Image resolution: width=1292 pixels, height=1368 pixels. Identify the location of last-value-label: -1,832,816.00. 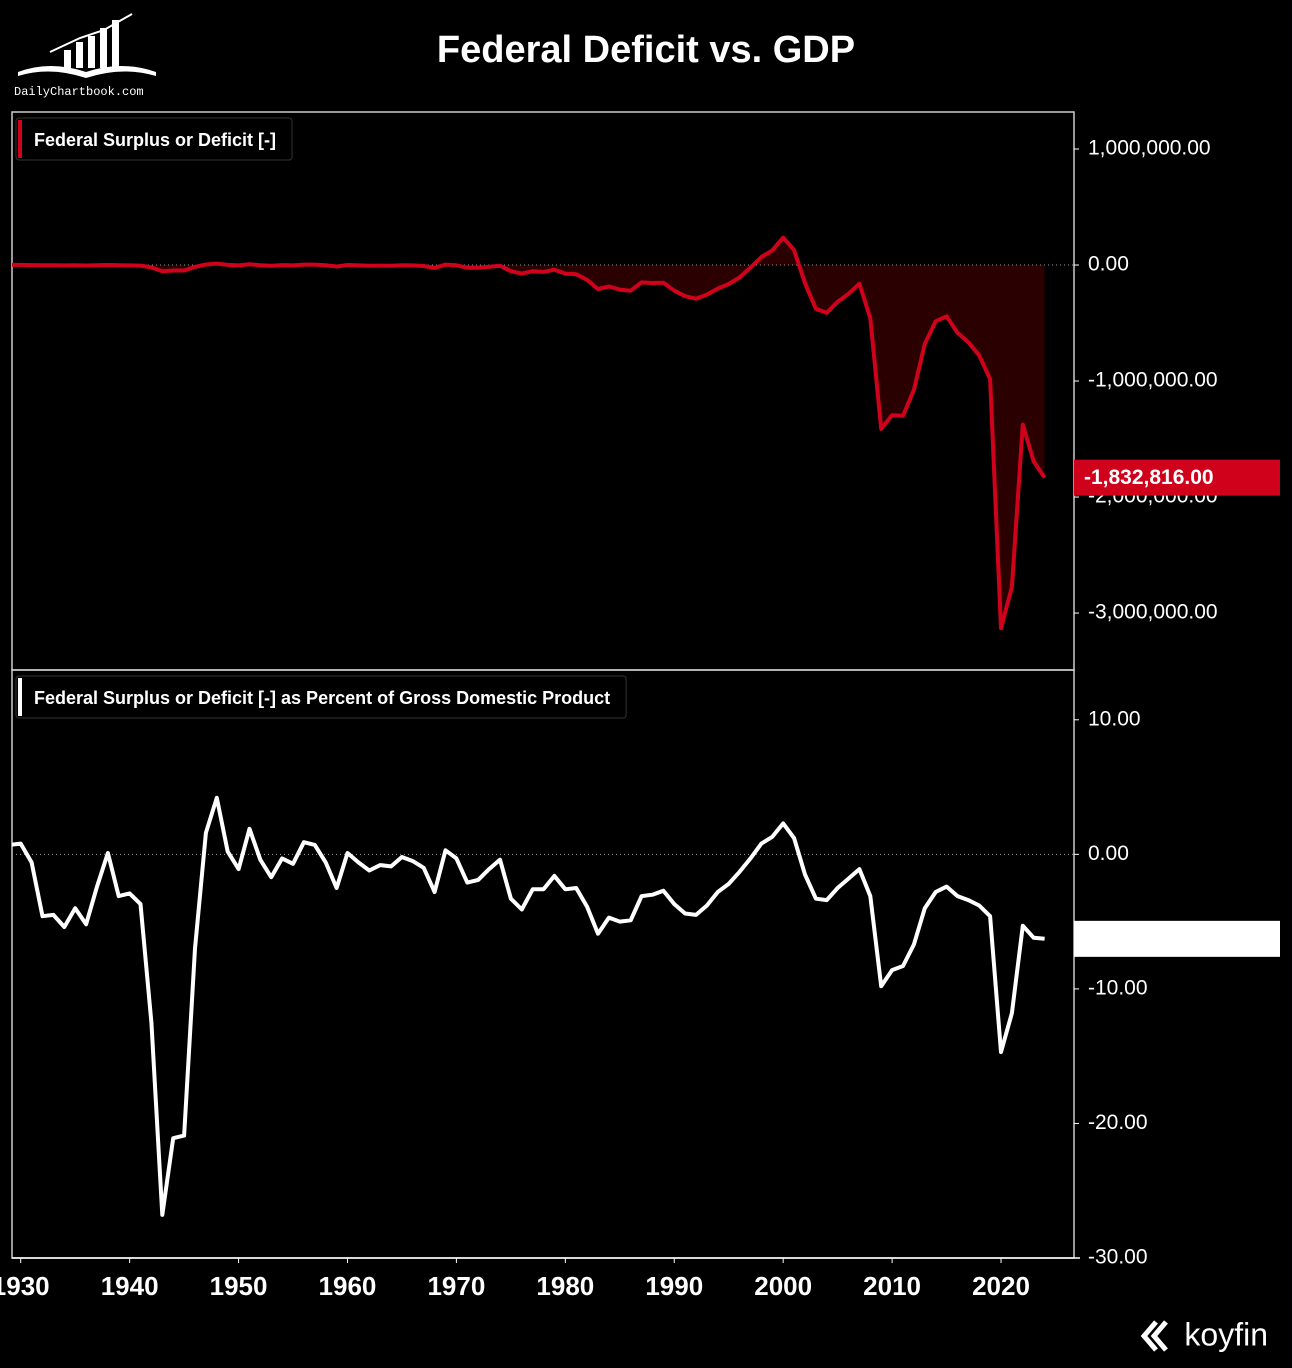
(1149, 477).